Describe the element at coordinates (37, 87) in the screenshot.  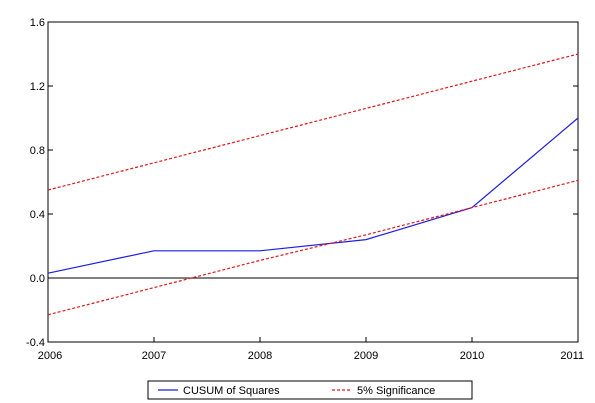
I see `y-tick-label: 1.2` at that location.